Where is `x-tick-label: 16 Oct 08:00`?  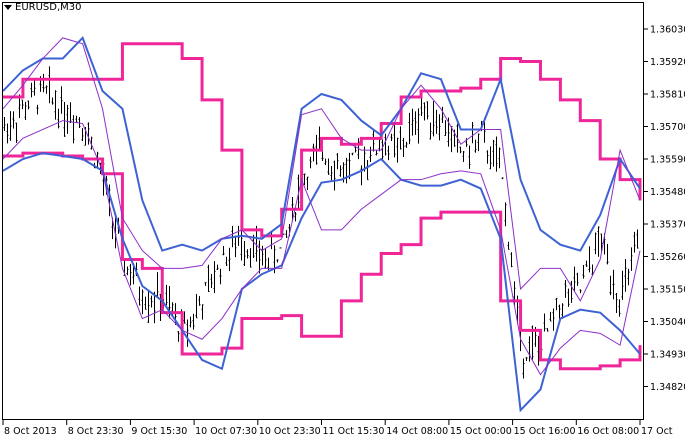
x-tick-label: 16 Oct 08:00 is located at coordinates (608, 431).